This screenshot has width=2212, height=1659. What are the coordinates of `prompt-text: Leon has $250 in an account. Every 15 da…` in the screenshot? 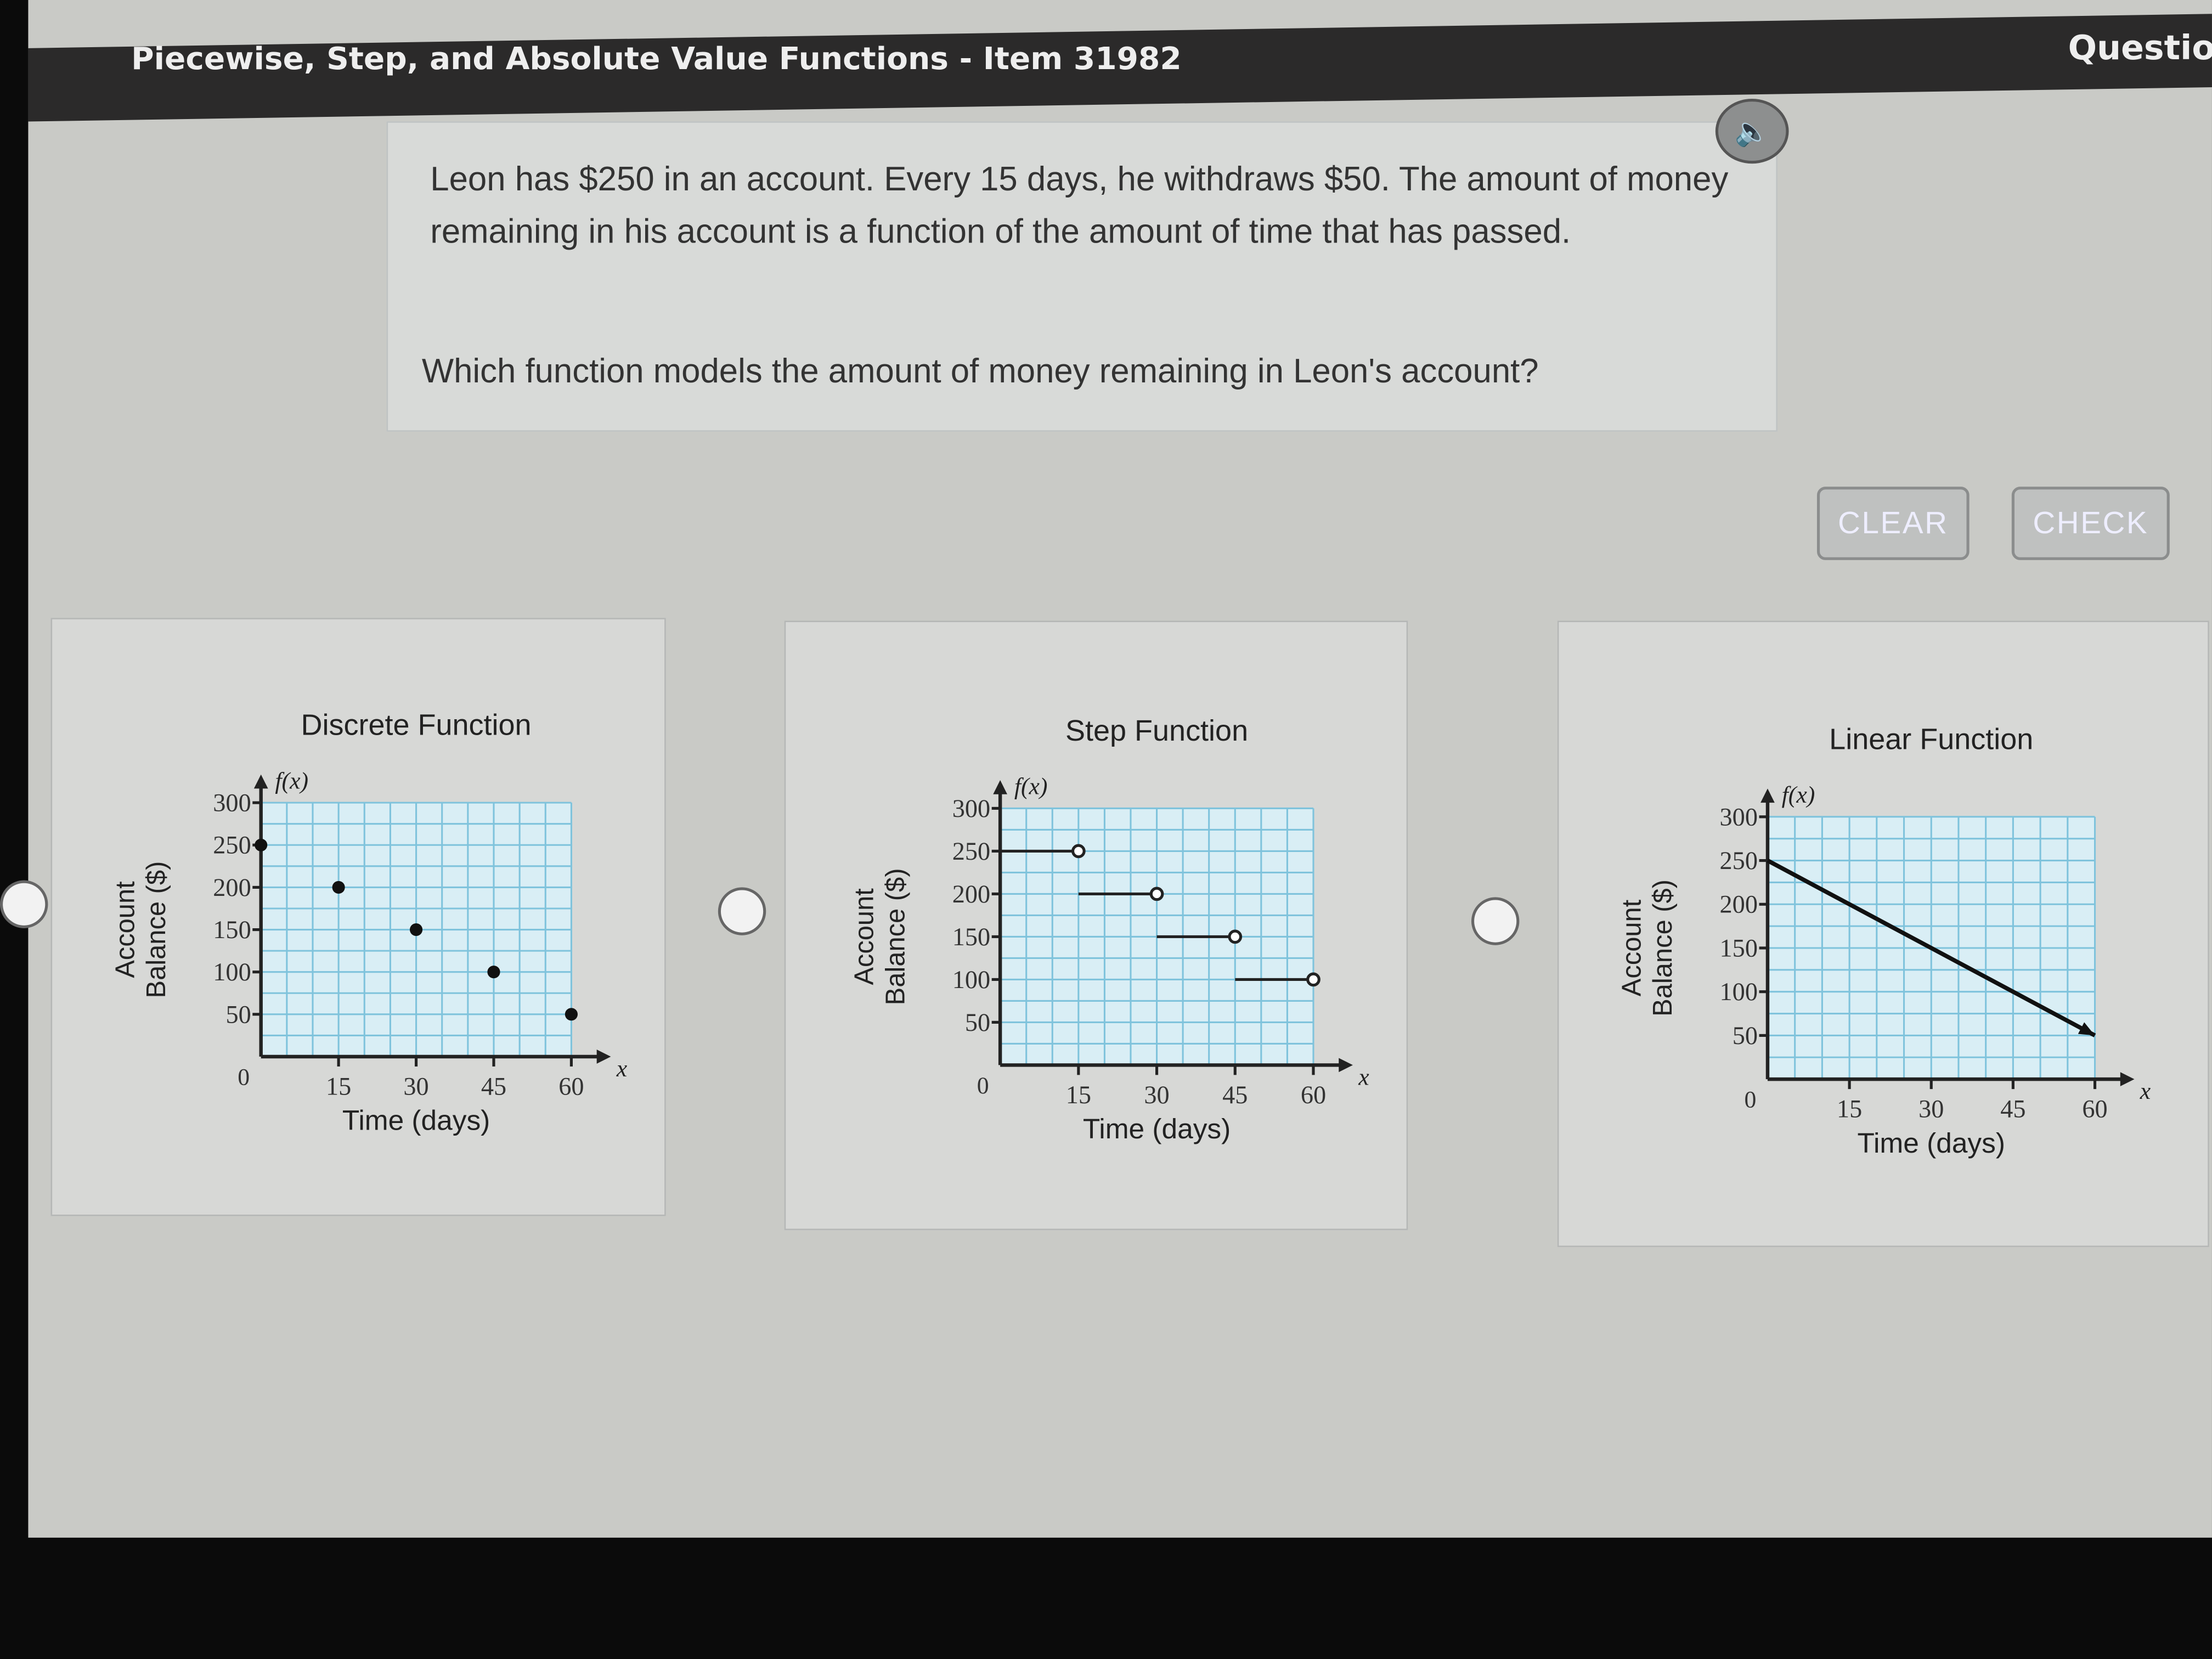 It's located at (1079, 206).